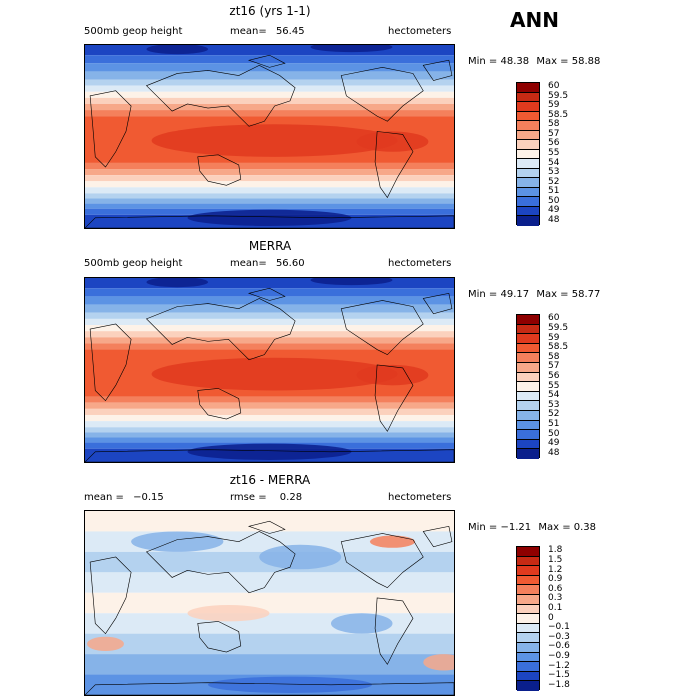 The width and height of the screenshot is (700, 700). Describe the element at coordinates (559, 684) in the screenshot. I see `colorbar-label: −1.8` at that location.